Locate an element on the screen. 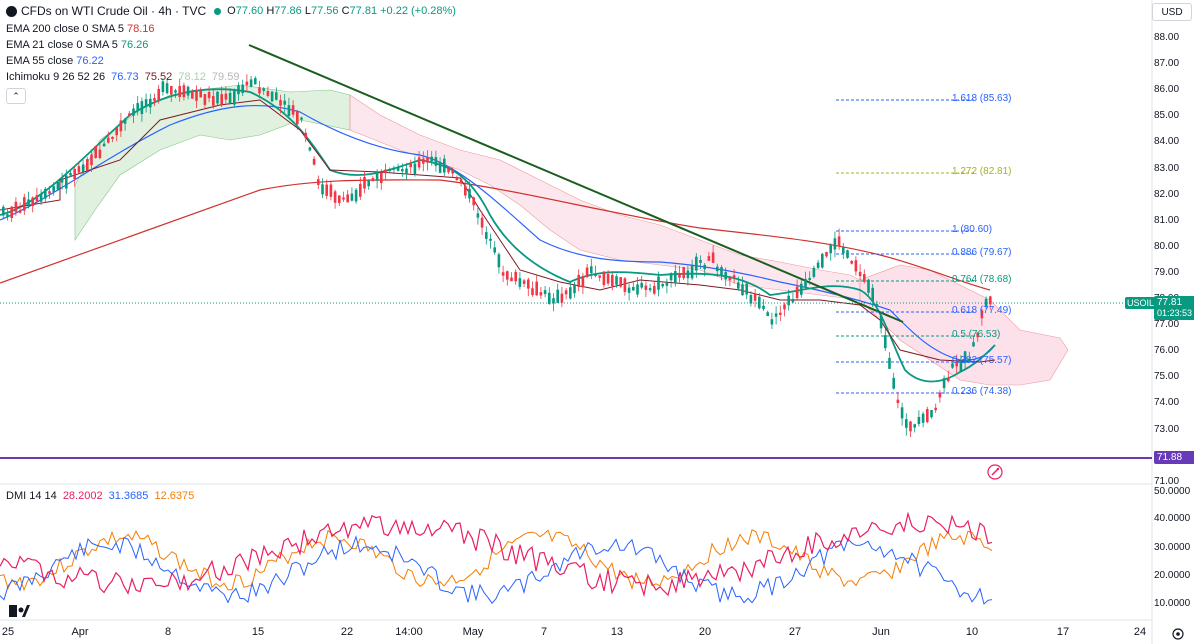  ema200-line is located at coordinates (495, 235).